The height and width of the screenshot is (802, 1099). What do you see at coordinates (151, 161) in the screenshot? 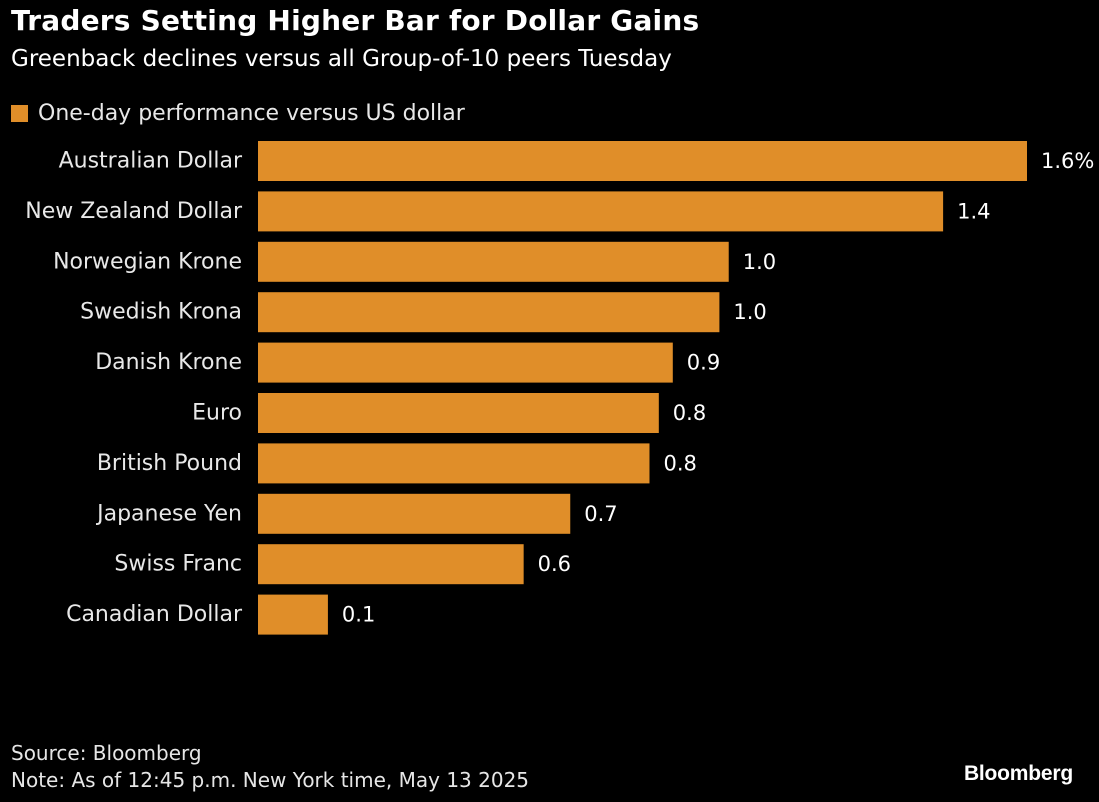
I see `category-label: Australian Dollar` at bounding box center [151, 161].